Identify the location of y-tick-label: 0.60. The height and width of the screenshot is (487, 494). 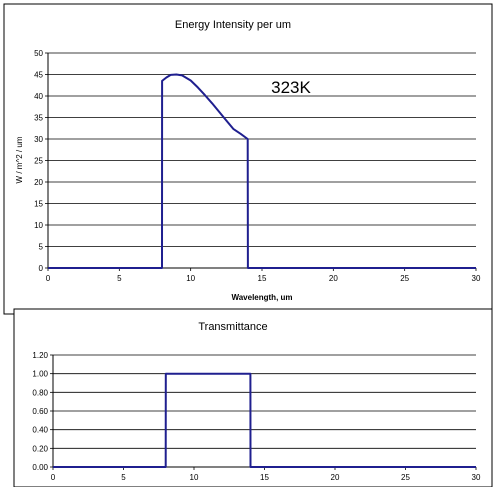
(40, 411).